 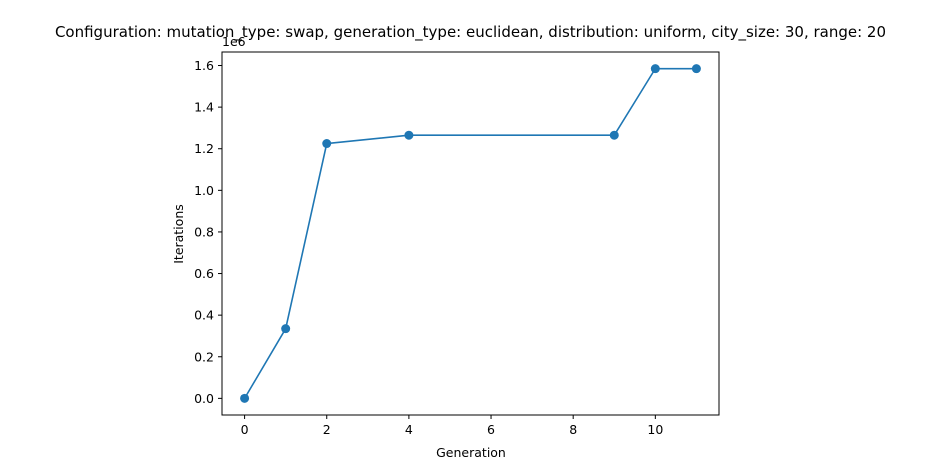 I want to click on x-tick-label: 10, so click(x=655, y=429).